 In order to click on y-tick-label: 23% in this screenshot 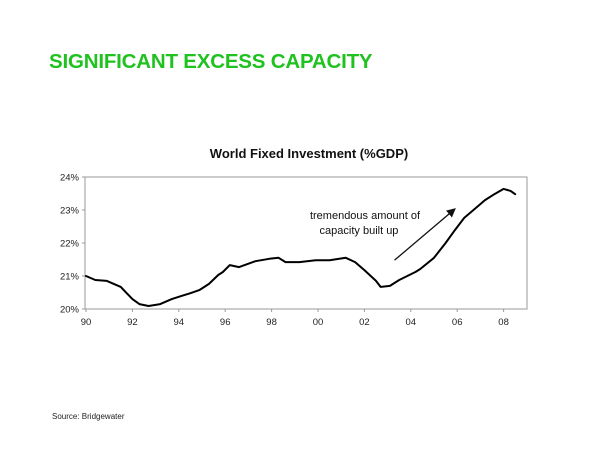, I will do `click(70, 211)`.